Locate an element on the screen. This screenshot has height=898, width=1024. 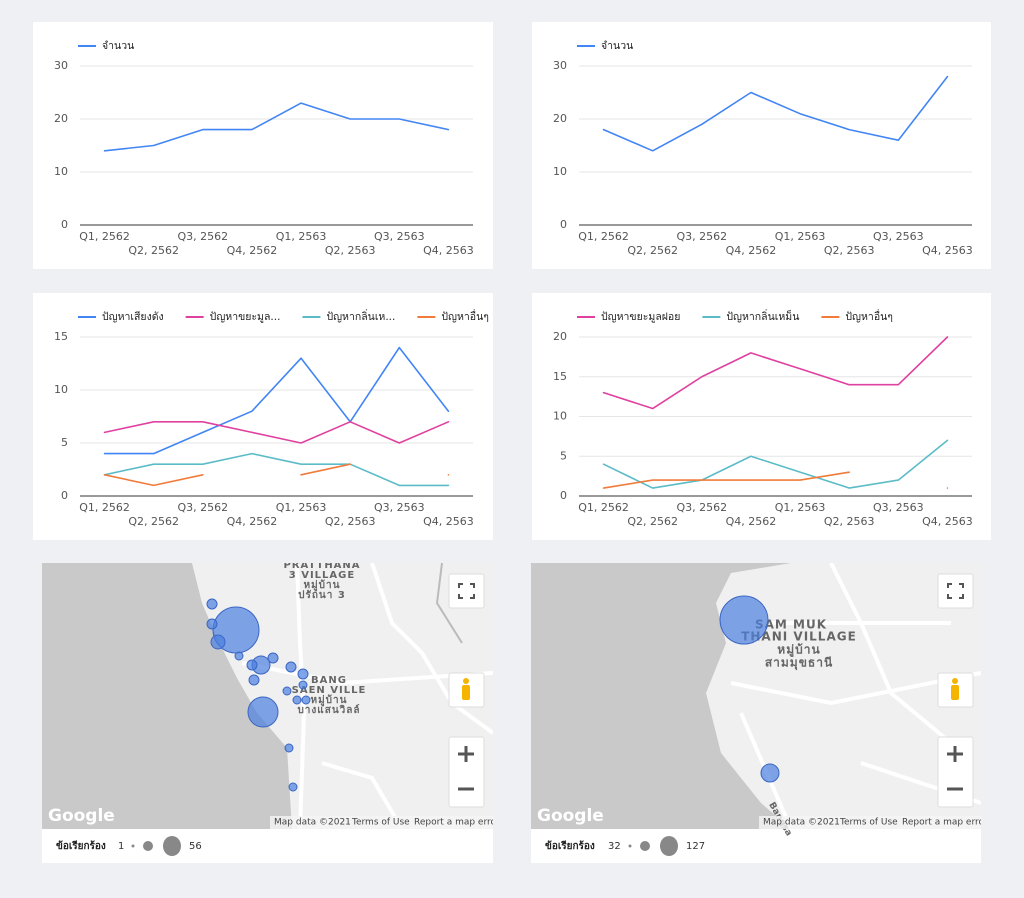
x-tick-label: Q2, 2562 is located at coordinates (652, 521).